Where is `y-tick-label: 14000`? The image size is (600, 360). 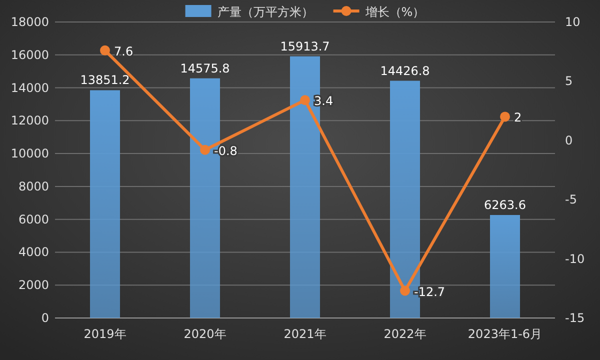
y-tick-label: 14000 is located at coordinates (29, 87).